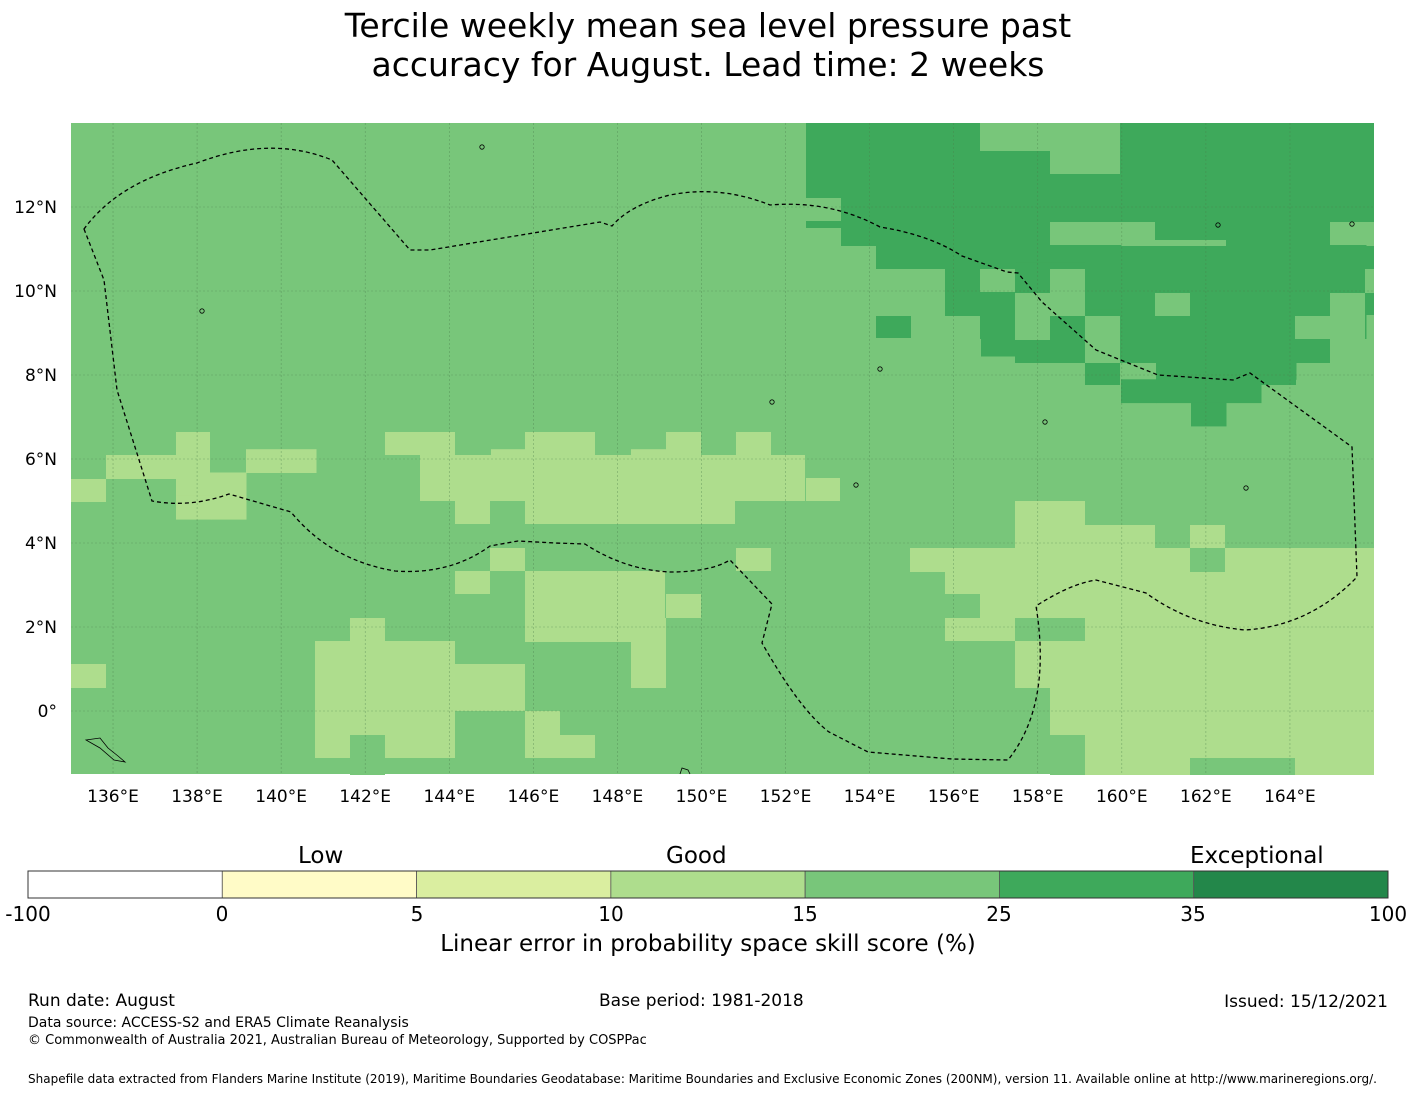 This screenshot has width=1416, height=1095. What do you see at coordinates (41, 460) in the screenshot?
I see `latitude-label: 6°N` at bounding box center [41, 460].